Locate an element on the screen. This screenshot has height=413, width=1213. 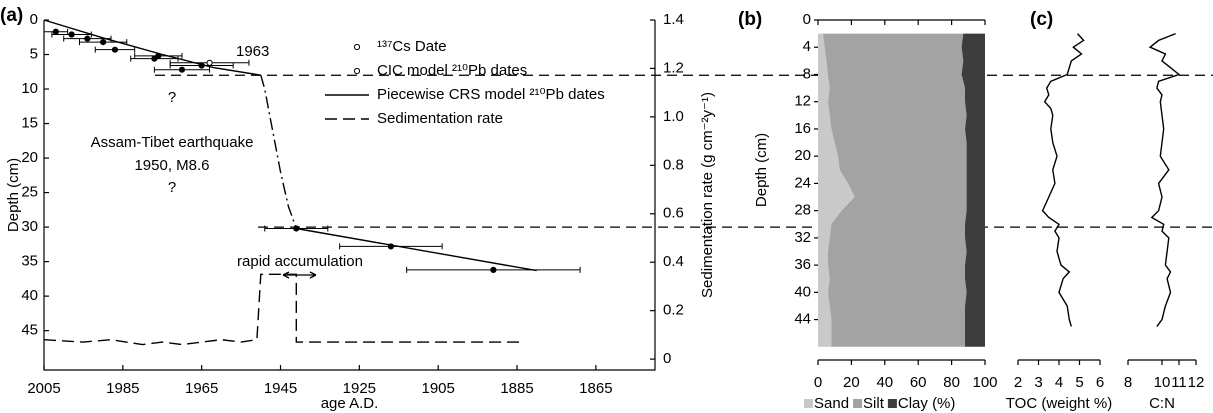
y-tick-label: 16 is located at coordinates (802, 128).